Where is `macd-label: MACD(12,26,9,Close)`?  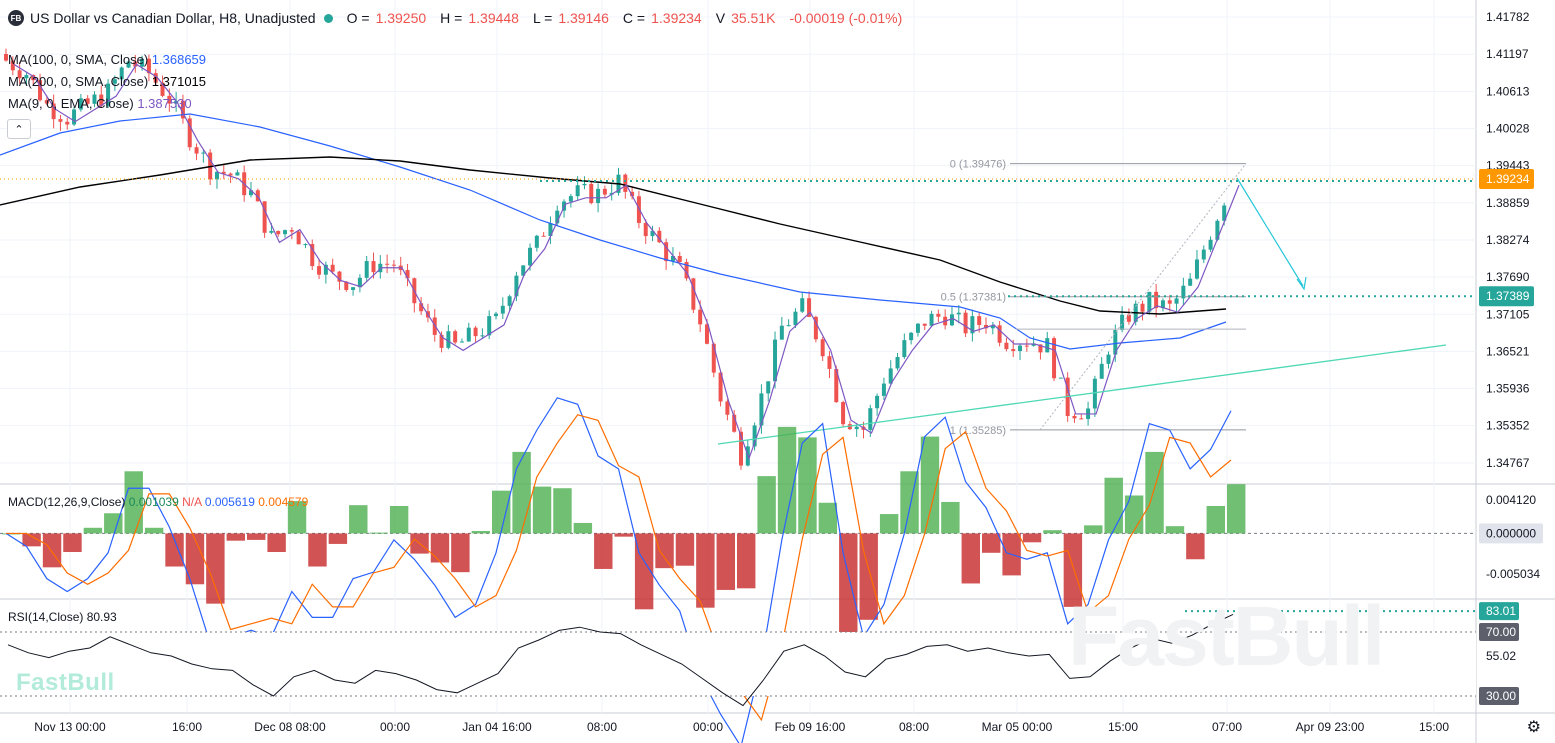
macd-label: MACD(12,26,9,Close) is located at coordinates (67, 502).